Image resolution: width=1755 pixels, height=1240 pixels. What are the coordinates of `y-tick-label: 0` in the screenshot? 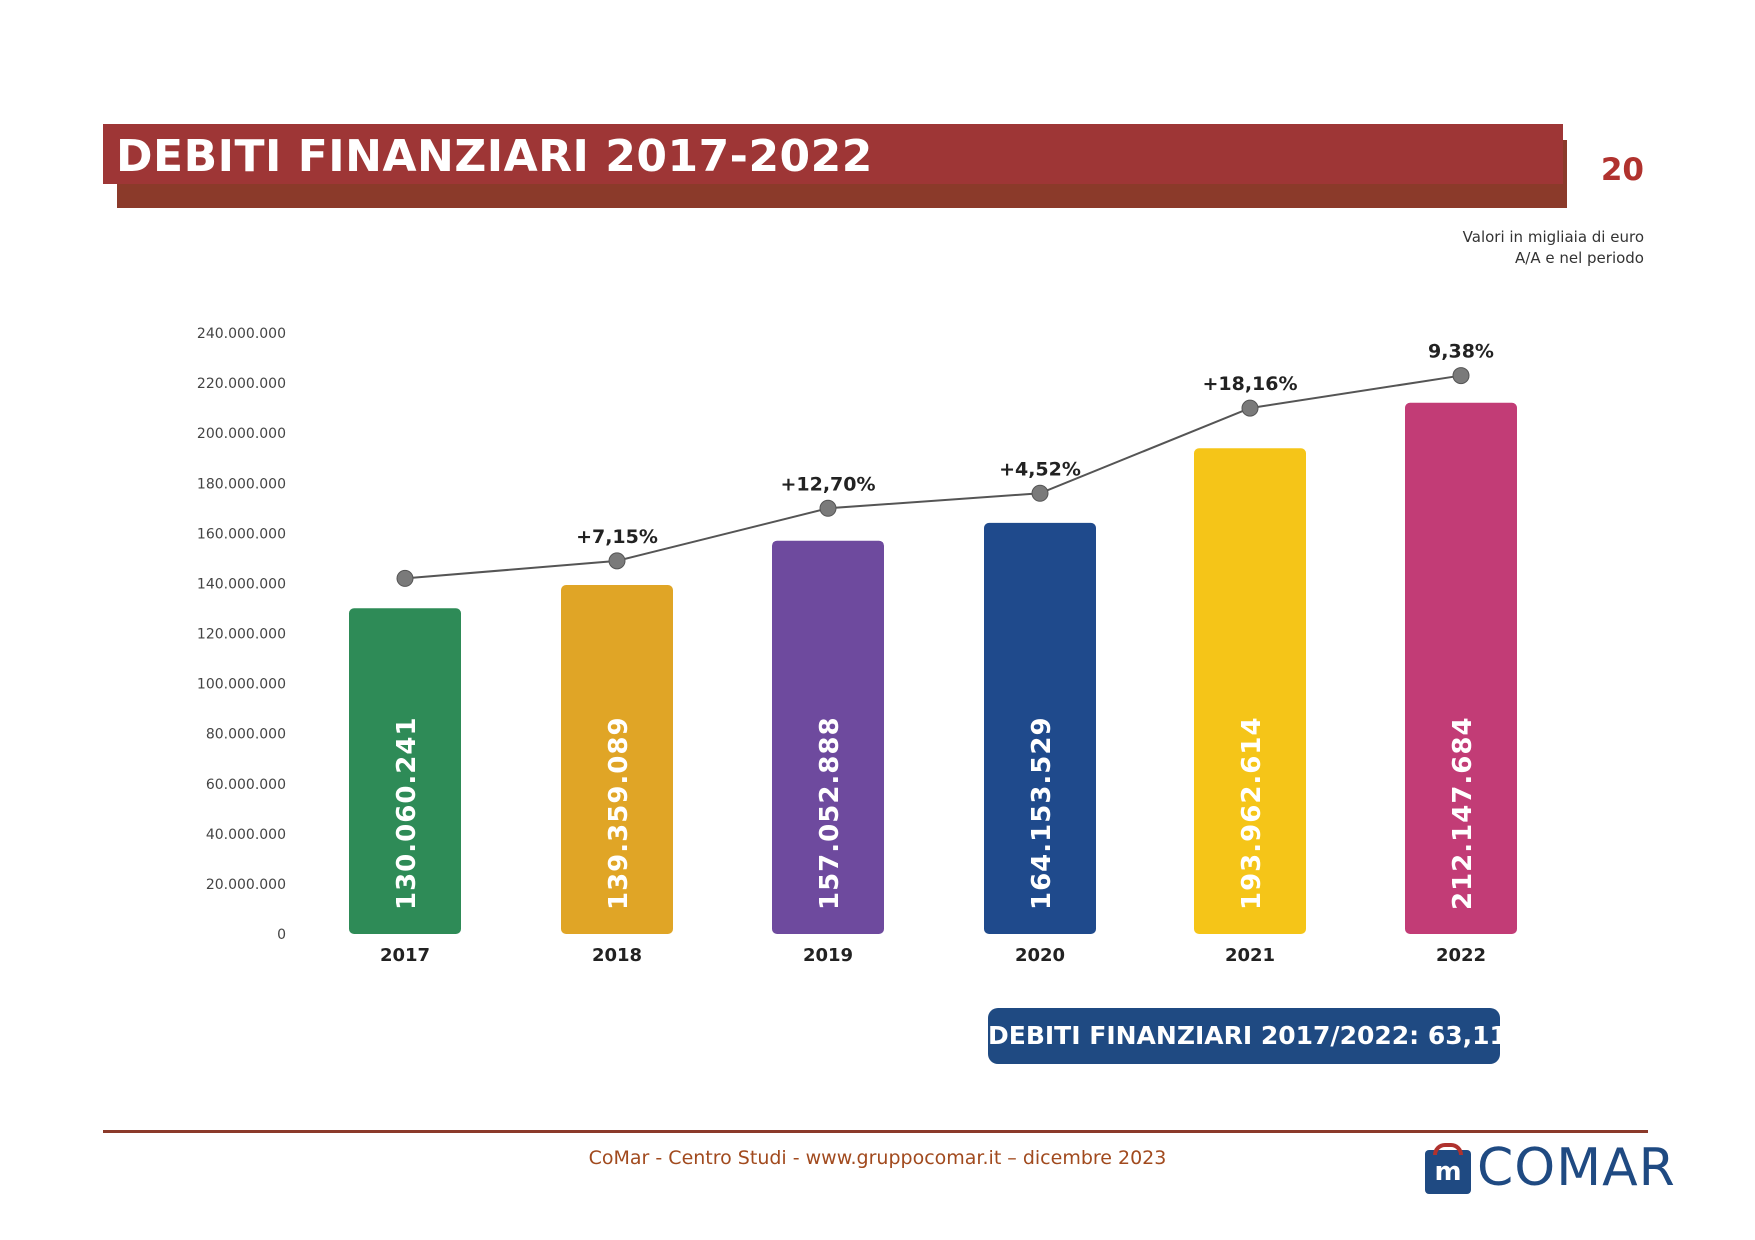 It's located at (281, 935).